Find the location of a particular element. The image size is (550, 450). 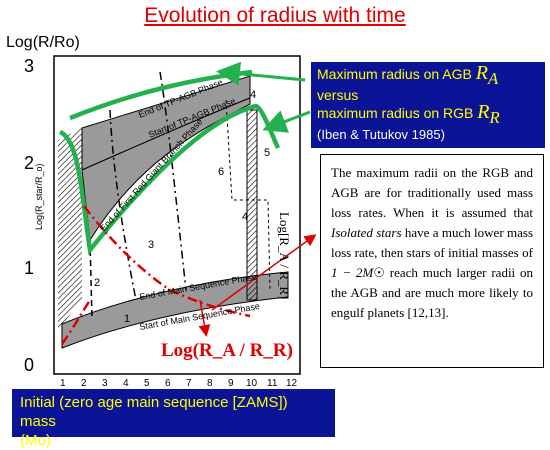

region-number: 2 is located at coordinates (97, 283).